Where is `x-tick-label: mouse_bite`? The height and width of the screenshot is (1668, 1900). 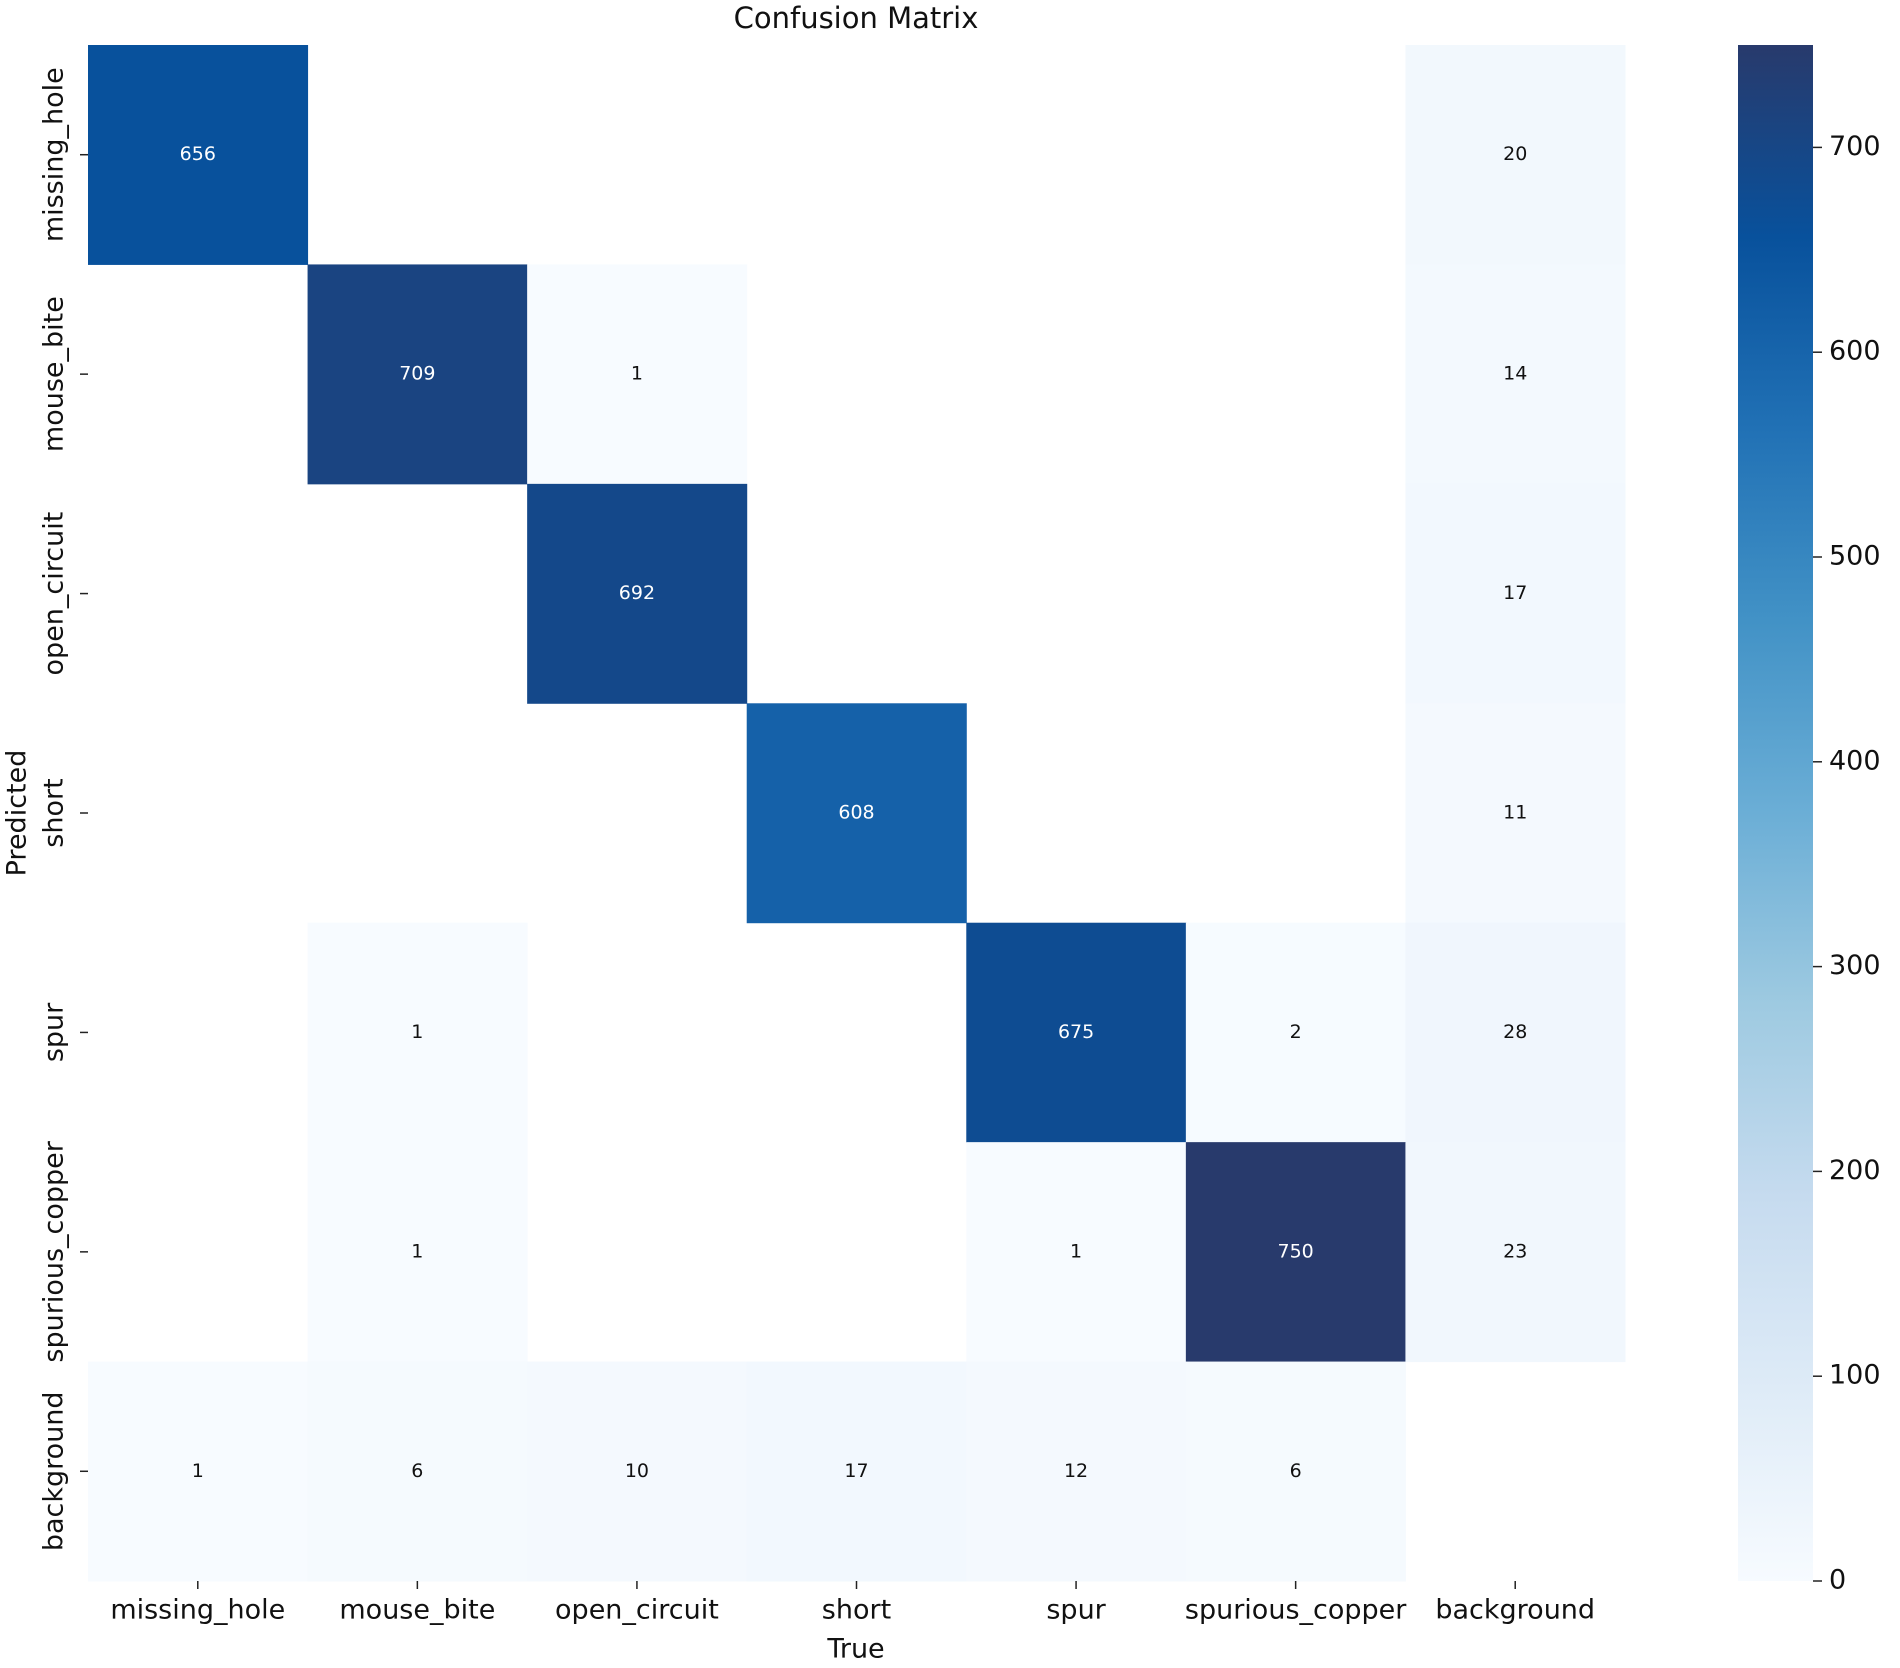
x-tick-label: mouse_bite is located at coordinates (417, 1610).